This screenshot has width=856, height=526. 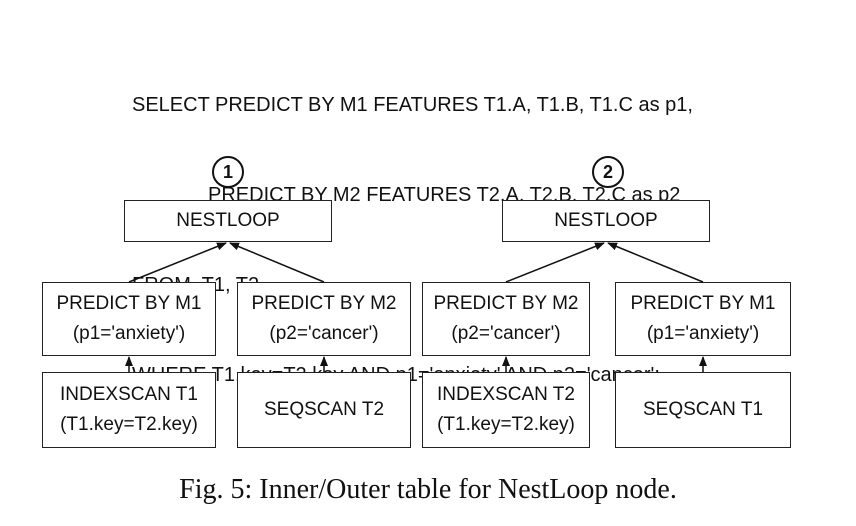 I want to click on plan1-left-predict-node: PREDICT BY M1 (p1='anxiety'), so click(x=129, y=319).